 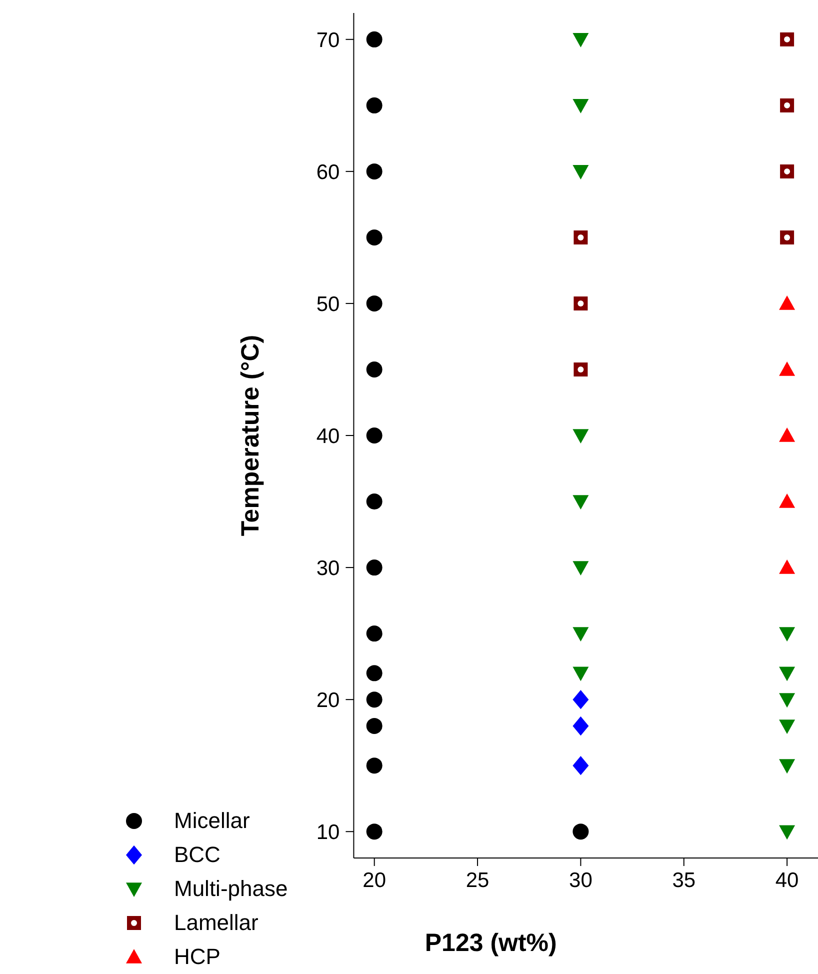 I want to click on y-tick-label: 60, so click(x=328, y=172).